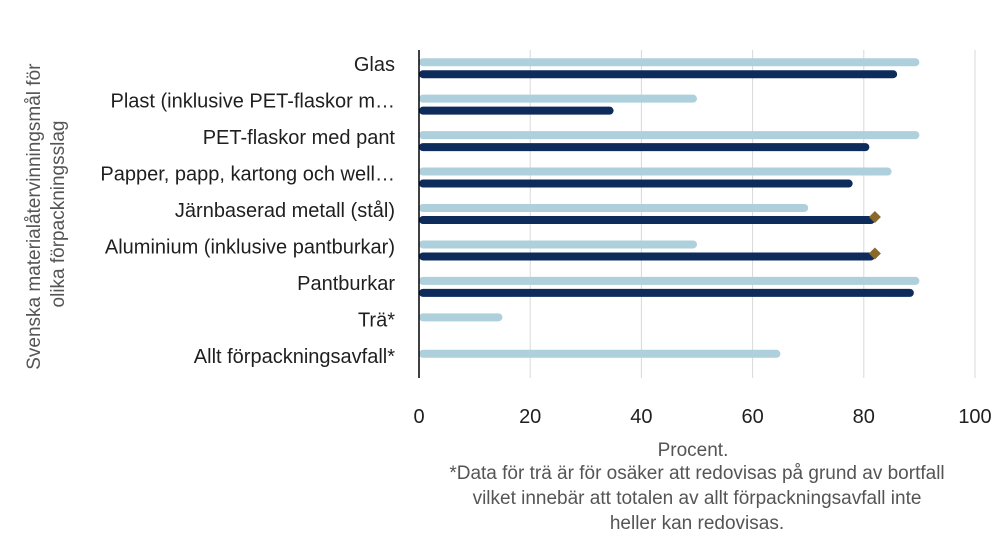 The width and height of the screenshot is (992, 558). What do you see at coordinates (294, 357) in the screenshot?
I see `category-label: Allt förpackningsavfall*` at bounding box center [294, 357].